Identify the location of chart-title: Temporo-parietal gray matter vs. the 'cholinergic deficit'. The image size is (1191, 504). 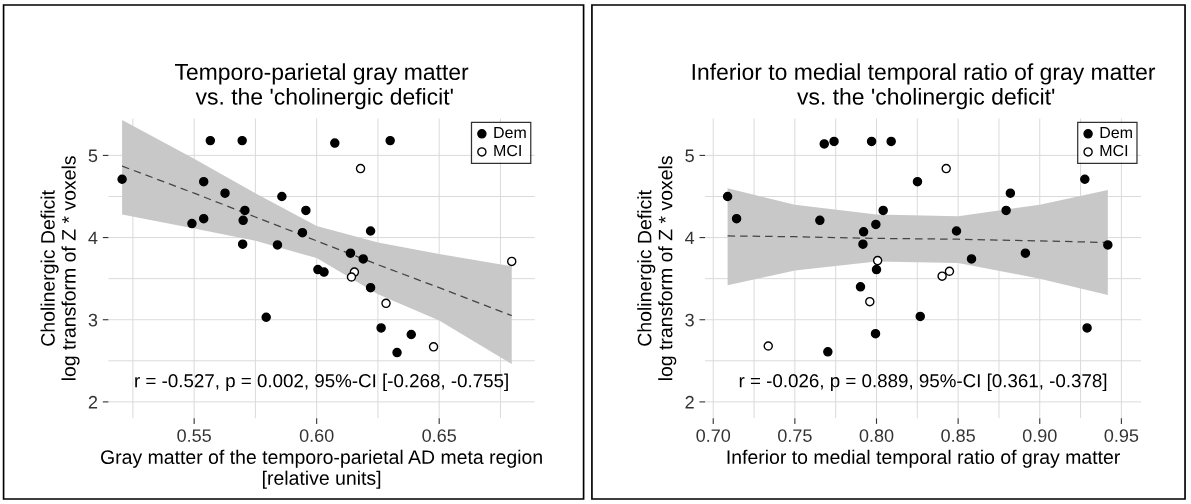
(322, 86).